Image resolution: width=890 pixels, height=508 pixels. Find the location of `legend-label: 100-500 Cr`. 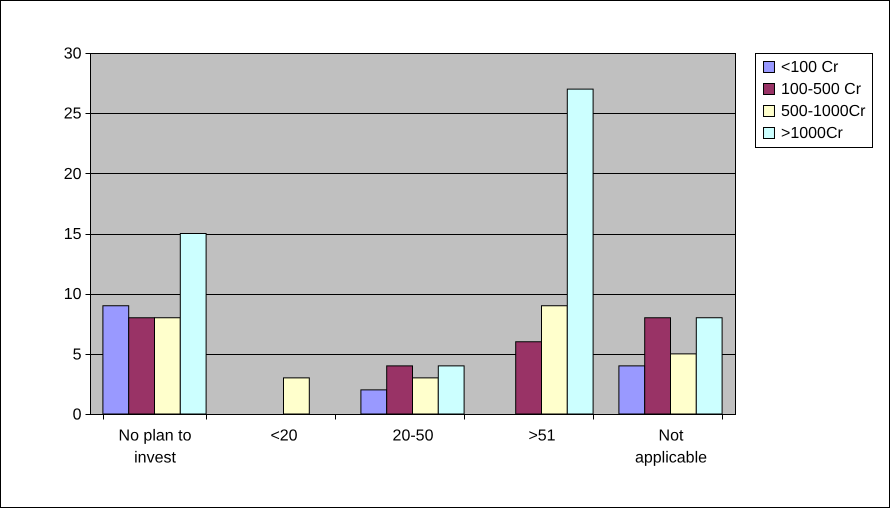

legend-label: 100-500 Cr is located at coordinates (821, 89).